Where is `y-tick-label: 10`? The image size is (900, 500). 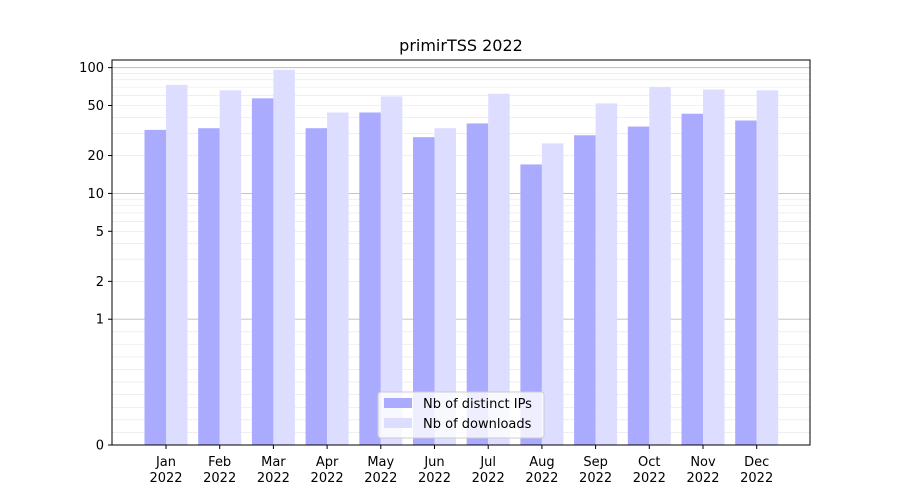
y-tick-label: 10 is located at coordinates (95, 194).